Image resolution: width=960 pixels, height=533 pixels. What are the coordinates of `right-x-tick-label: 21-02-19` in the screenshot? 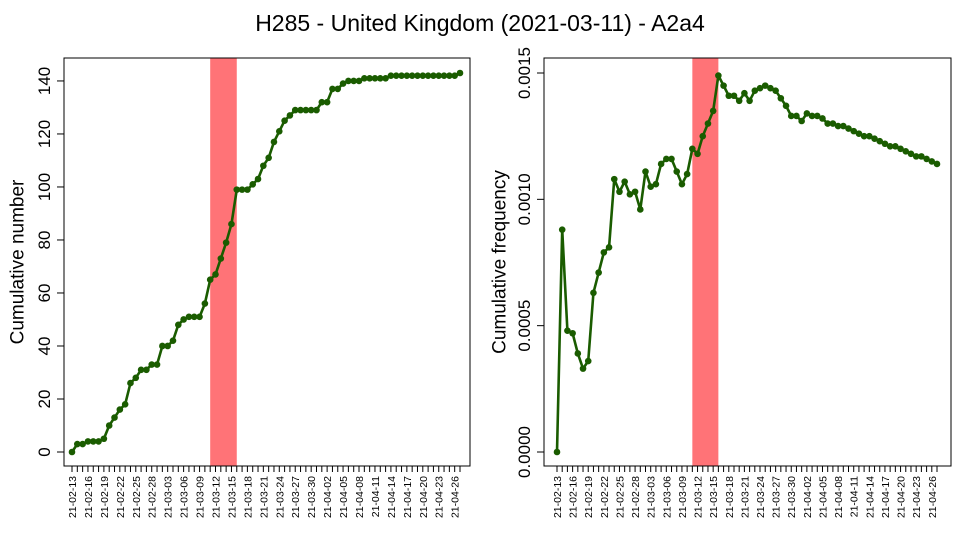 It's located at (589, 497).